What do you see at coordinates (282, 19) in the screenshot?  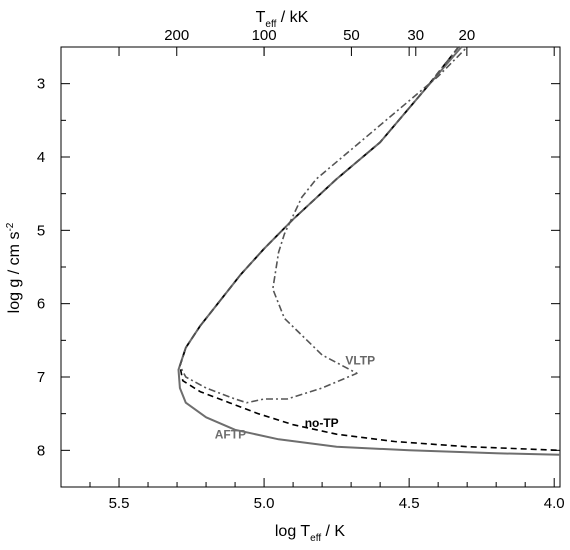 I see `top-axis-label: Teff / kK` at bounding box center [282, 19].